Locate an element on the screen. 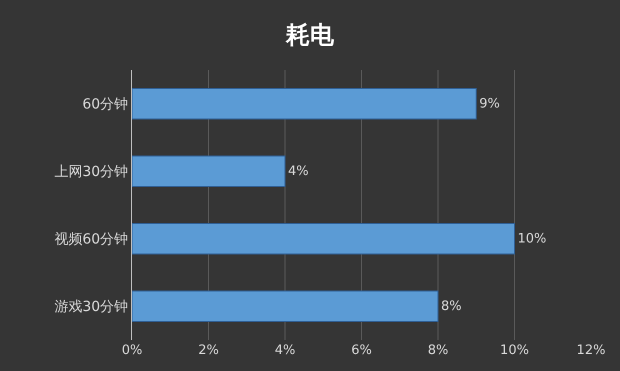  x-tick-label: 4% is located at coordinates (285, 350).